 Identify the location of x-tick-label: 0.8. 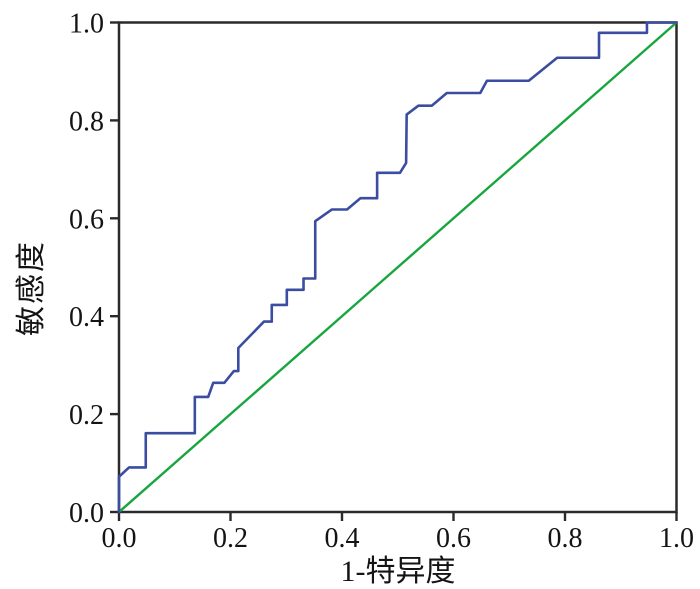
(565, 538).